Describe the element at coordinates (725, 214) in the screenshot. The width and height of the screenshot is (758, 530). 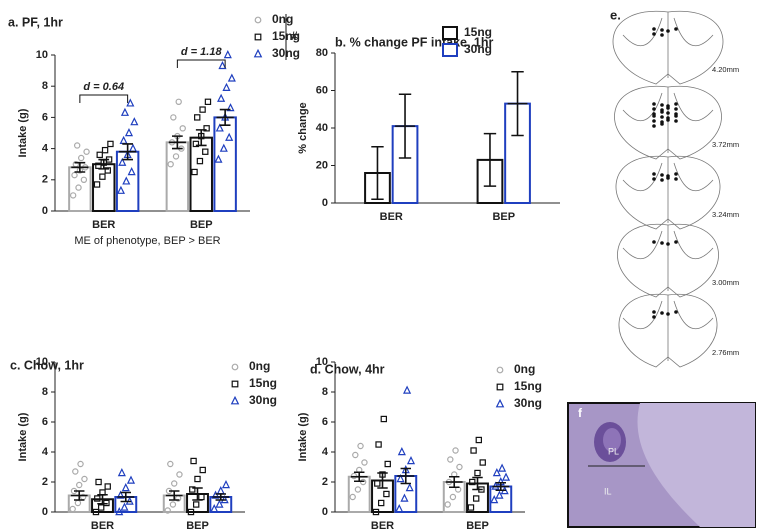
I see `level-label: 3.24mm` at that location.